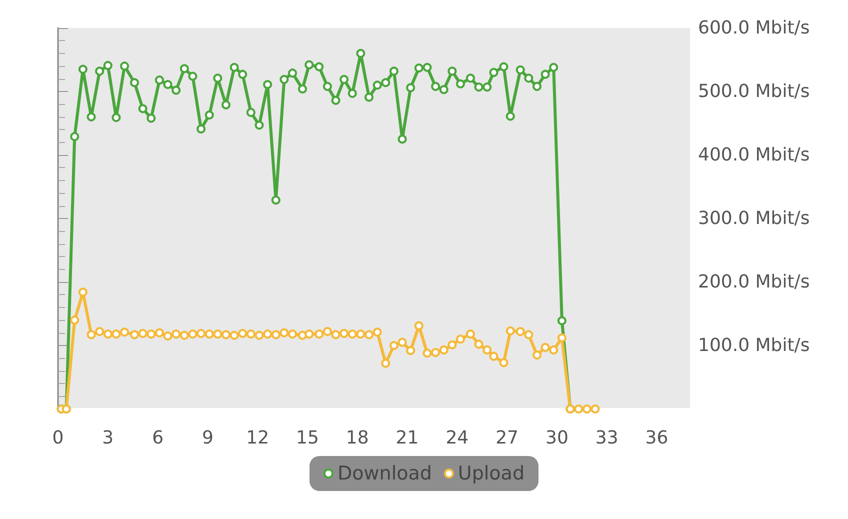 The image size is (848, 519). Describe the element at coordinates (491, 473) in the screenshot. I see `legend-label: Upload` at that location.